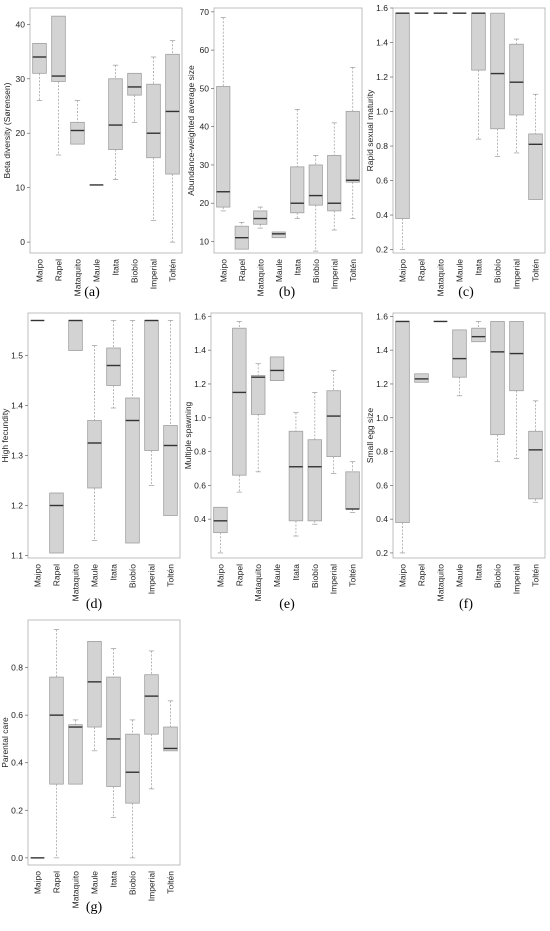  I want to click on y-tick-label: 0, so click(22, 242).